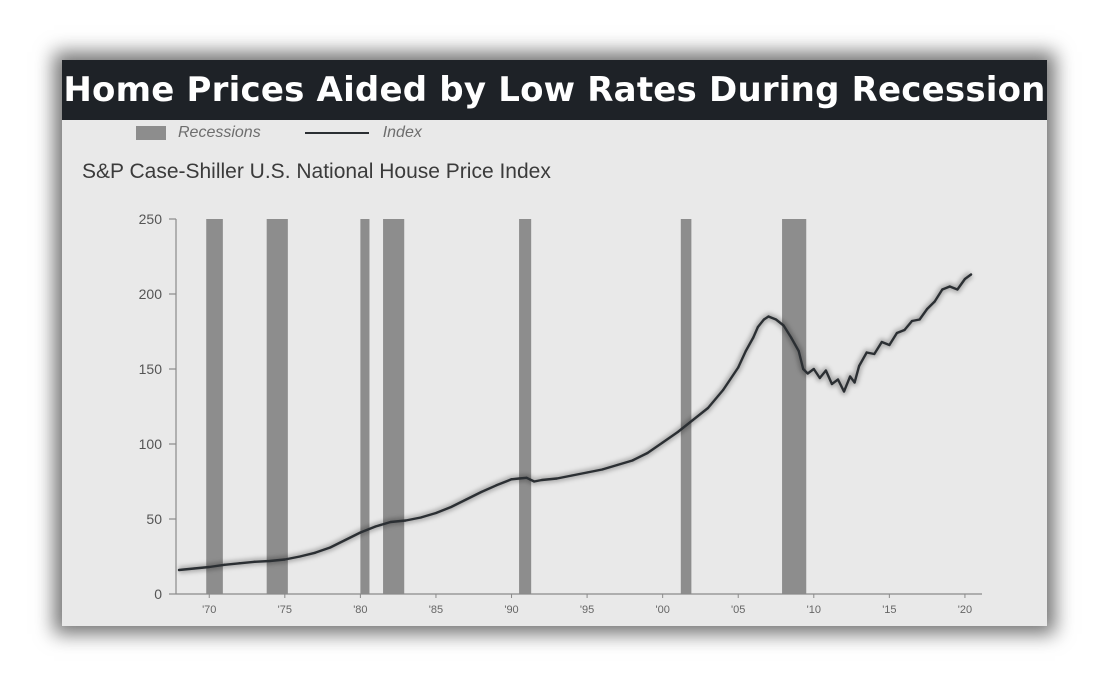  I want to click on y-tick-label-1: 50, so click(154, 519).